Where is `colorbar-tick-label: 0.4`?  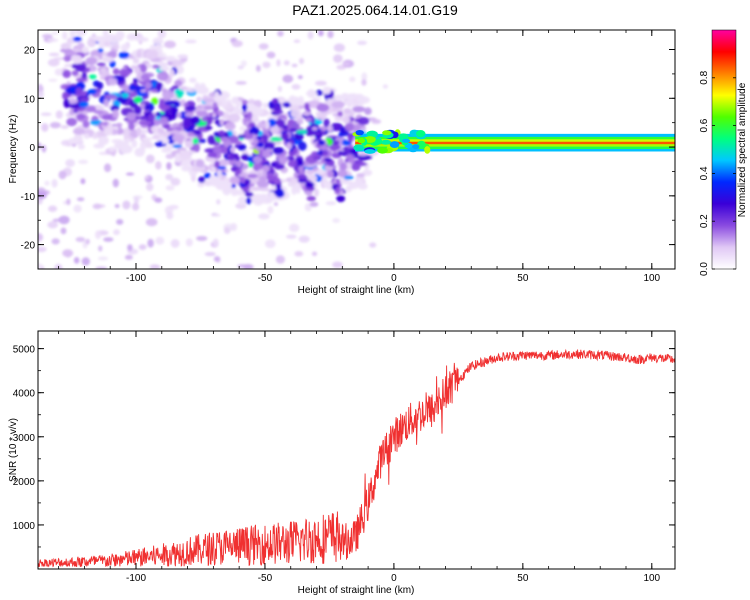 colorbar-tick-label: 0.4 is located at coordinates (704, 173).